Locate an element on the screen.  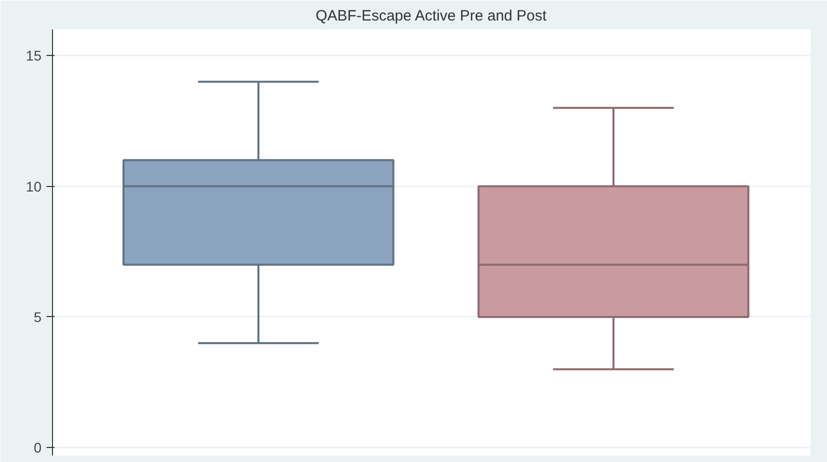
chart-title: QABF-Escape Active Pre and Post is located at coordinates (432, 16).